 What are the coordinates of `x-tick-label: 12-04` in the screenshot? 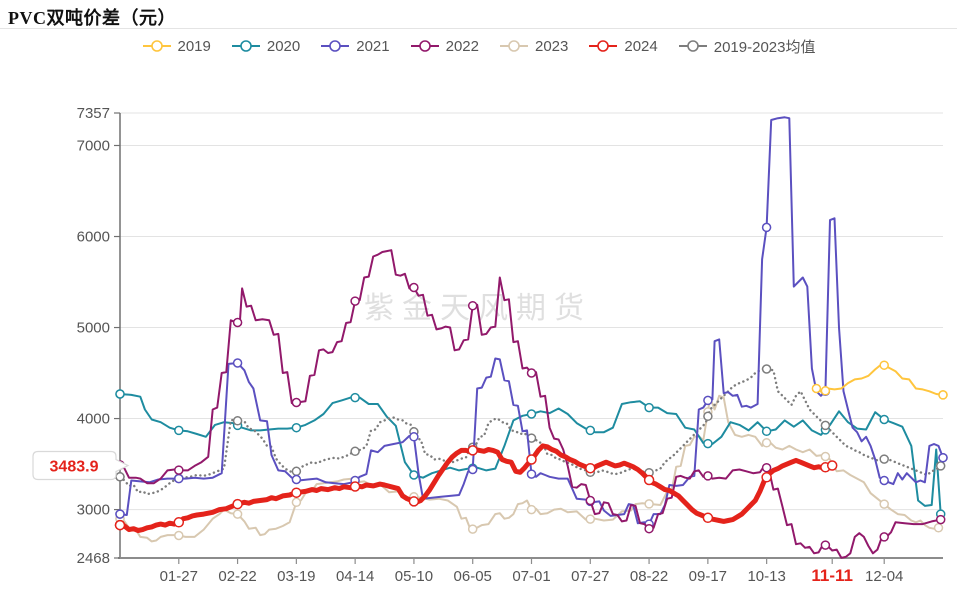 It's located at (884, 576).